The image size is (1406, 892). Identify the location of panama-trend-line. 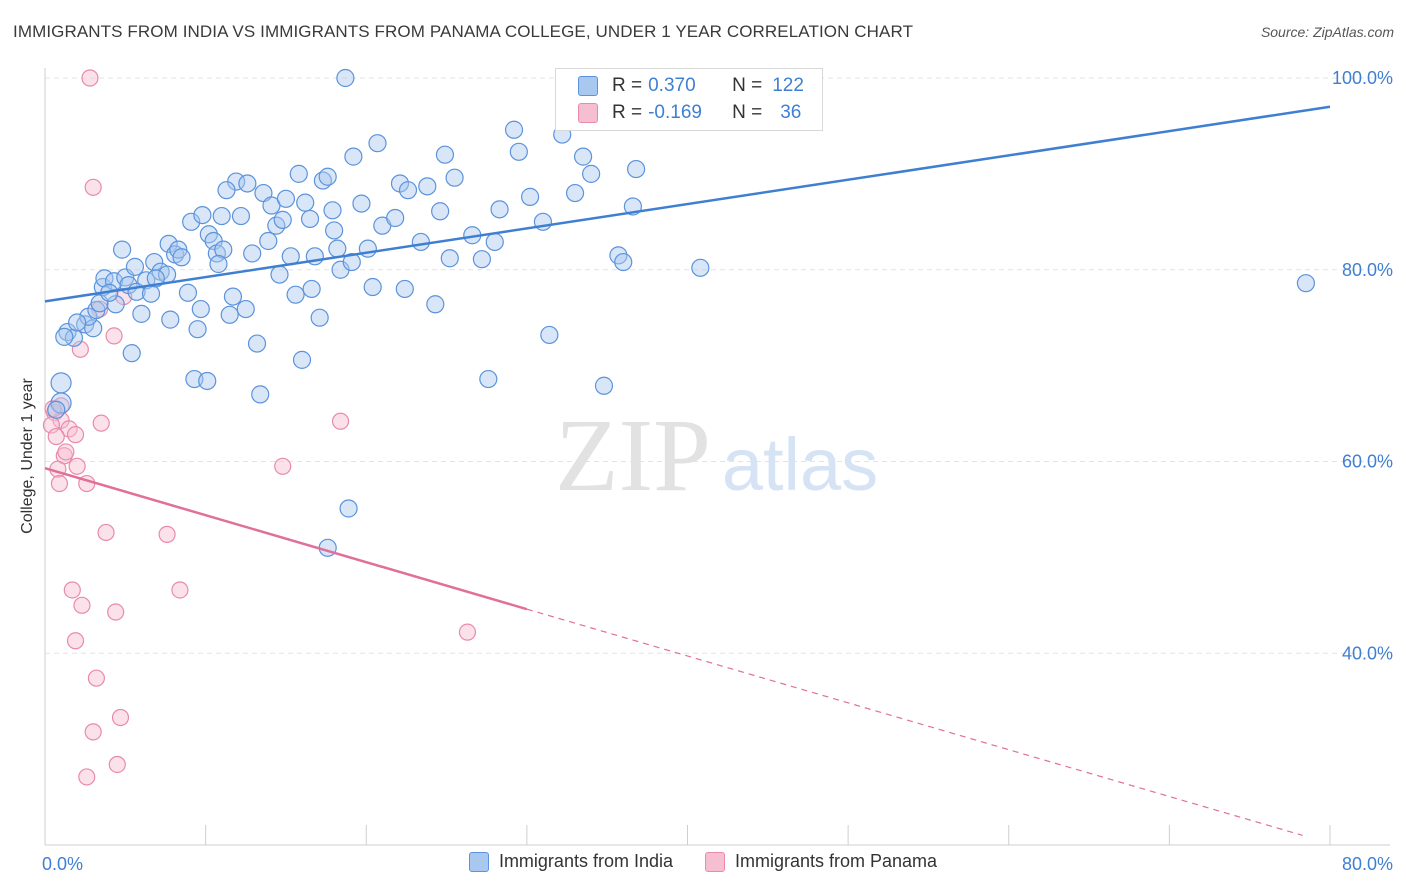
(286, 539).